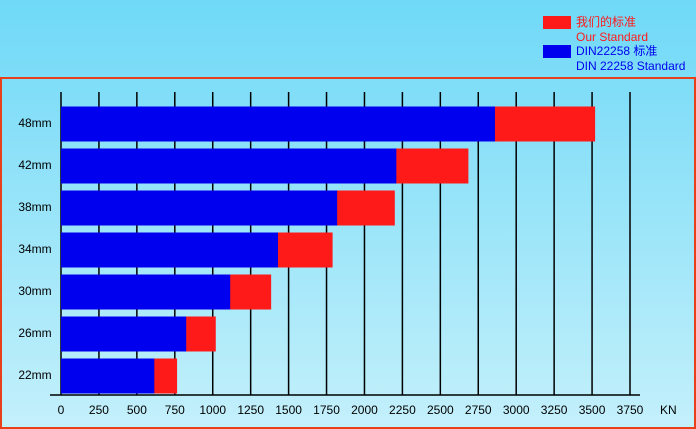 The height and width of the screenshot is (429, 696). I want to click on x-tick-label: 2250, so click(402, 410).